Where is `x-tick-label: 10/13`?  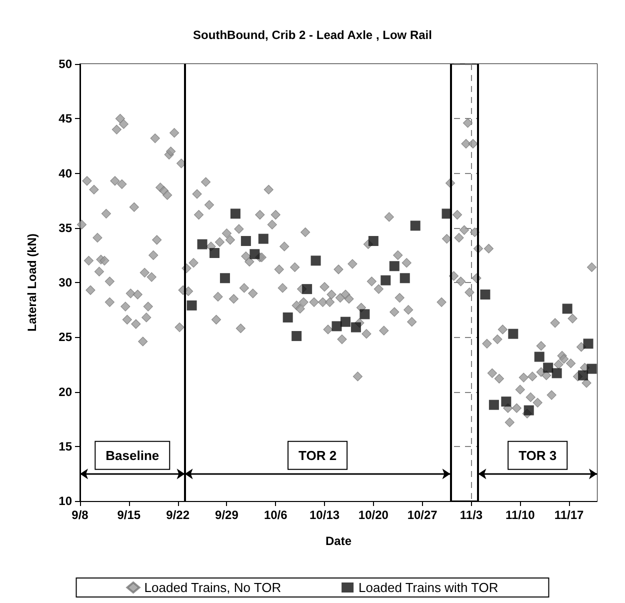 x-tick-label: 10/13 is located at coordinates (325, 515).